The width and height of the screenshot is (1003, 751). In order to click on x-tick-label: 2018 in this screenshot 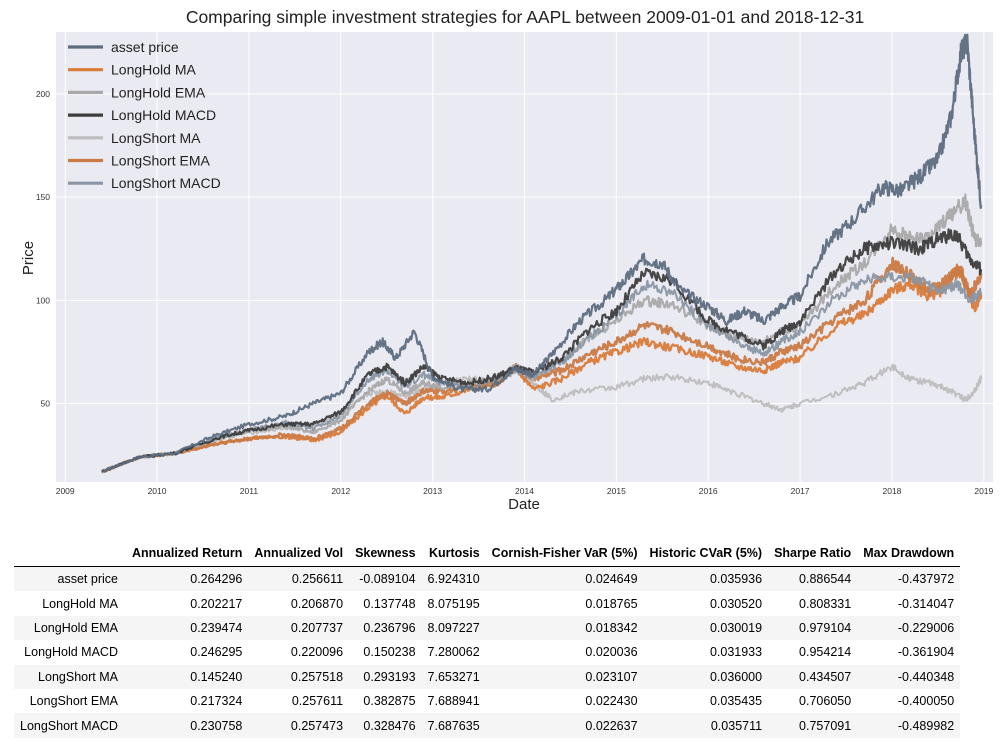, I will do `click(891, 491)`.